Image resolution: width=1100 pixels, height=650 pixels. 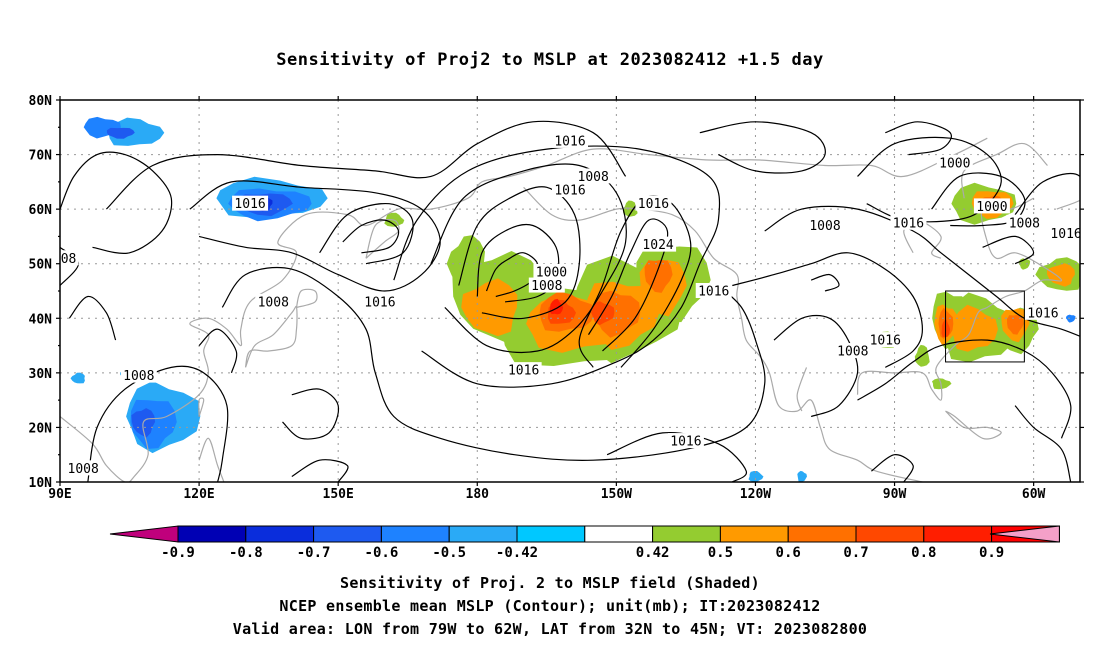 What do you see at coordinates (895, 494) in the screenshot?
I see `lon-label: 90W` at bounding box center [895, 494].